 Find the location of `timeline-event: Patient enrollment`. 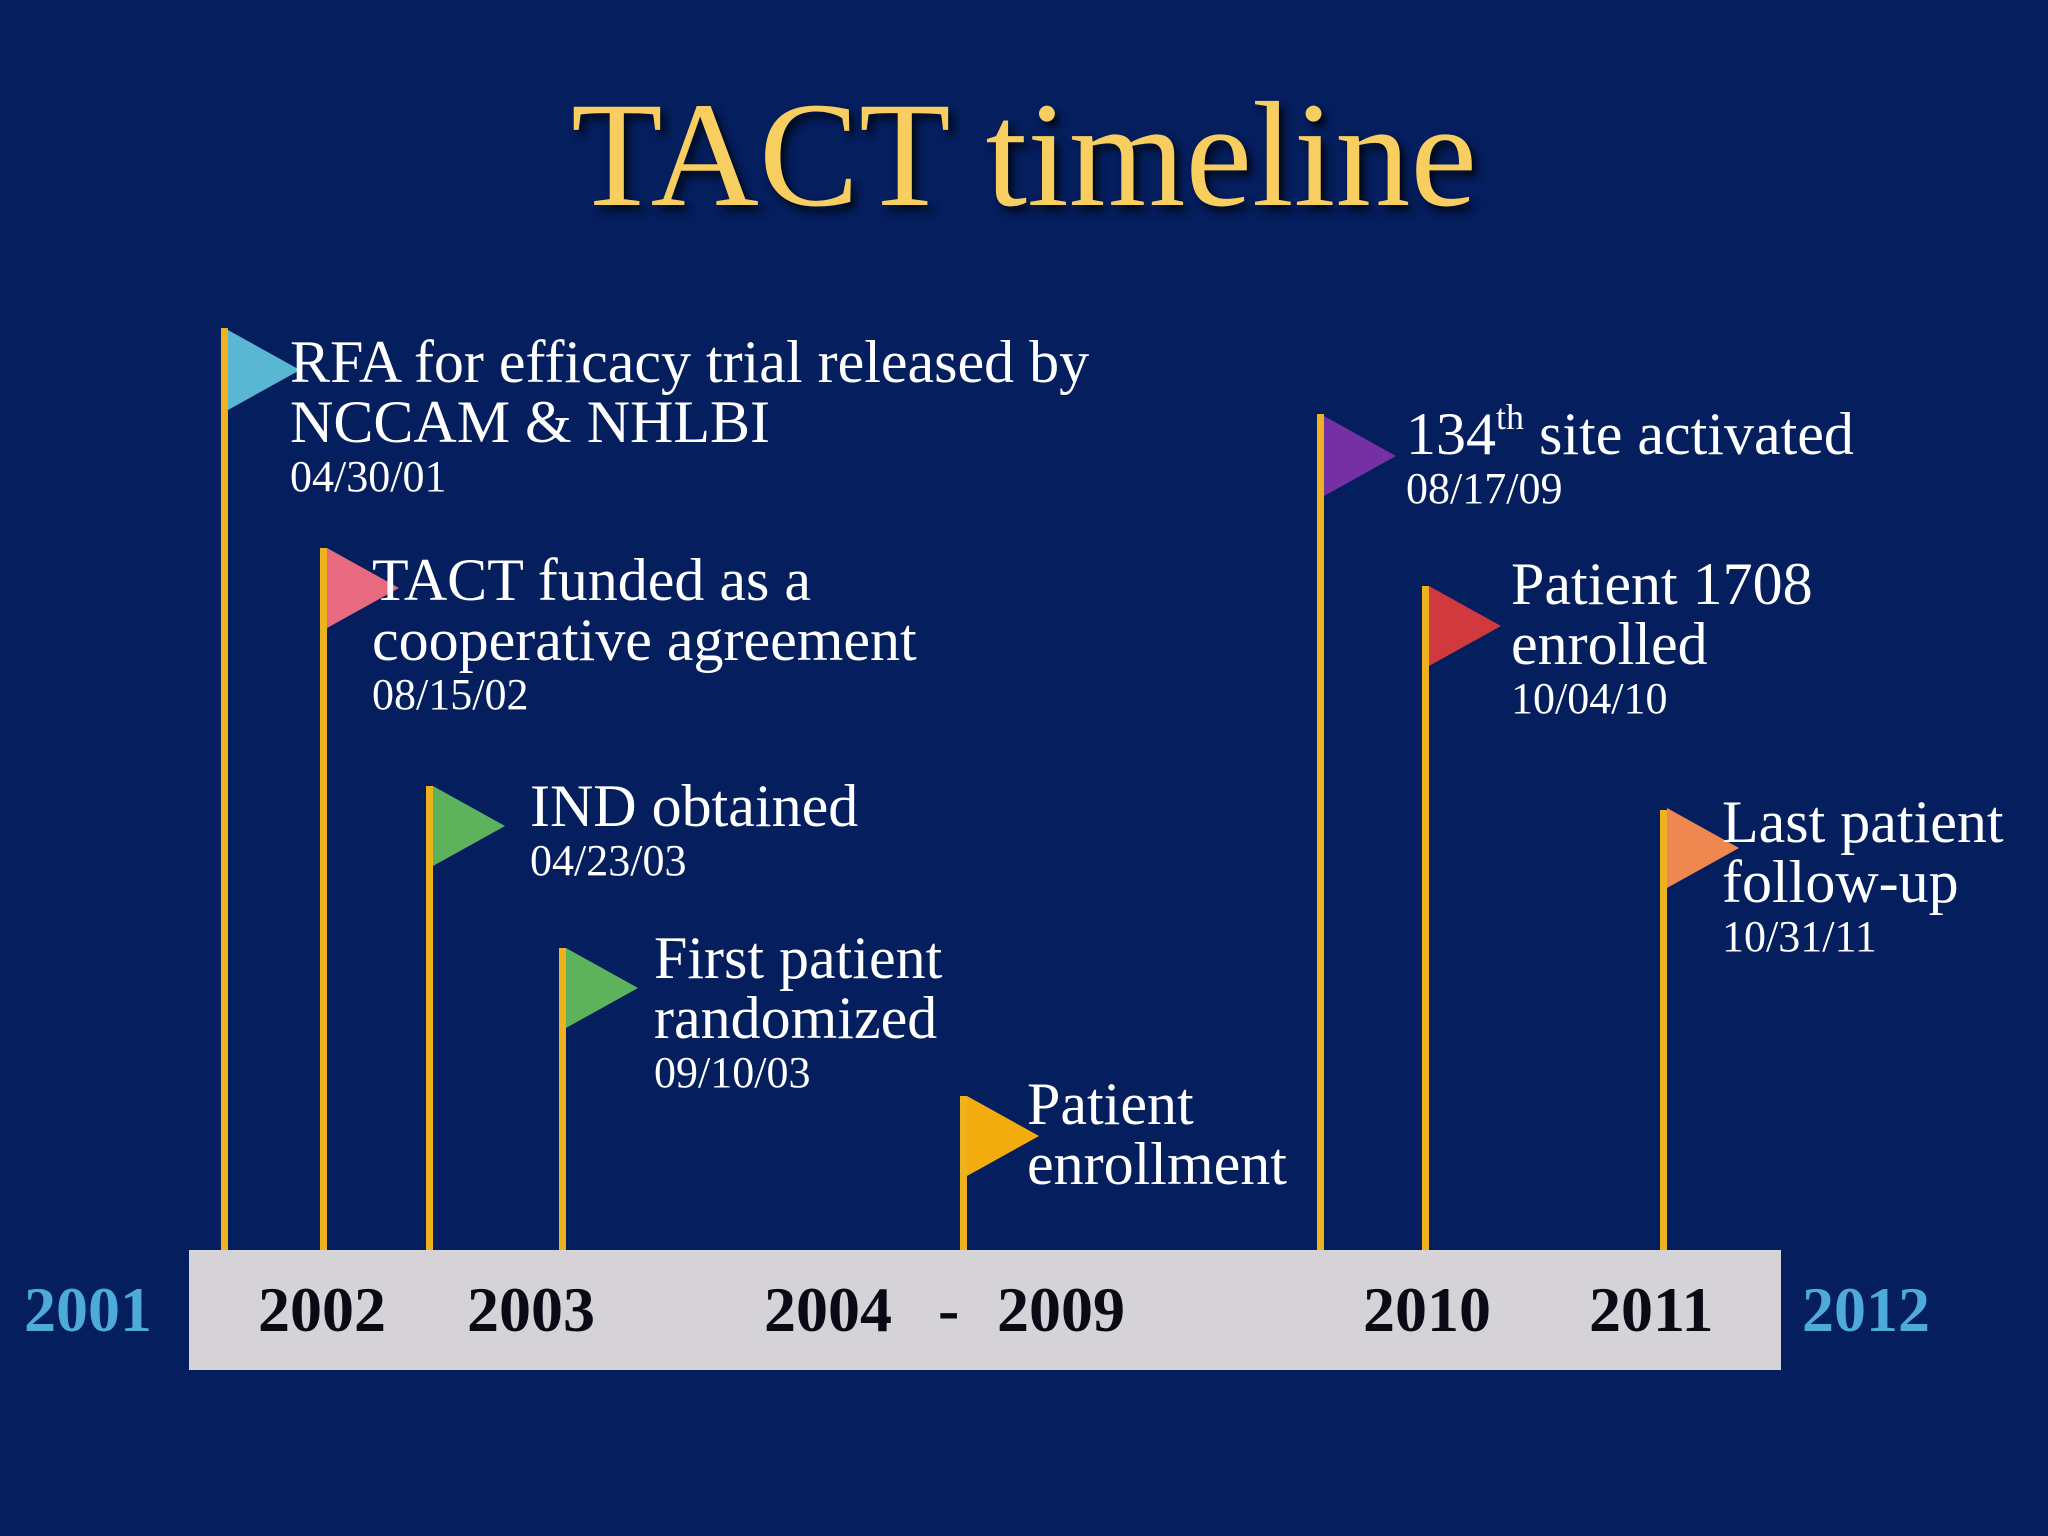

timeline-event: Patient enrollment is located at coordinates (1157, 1134).